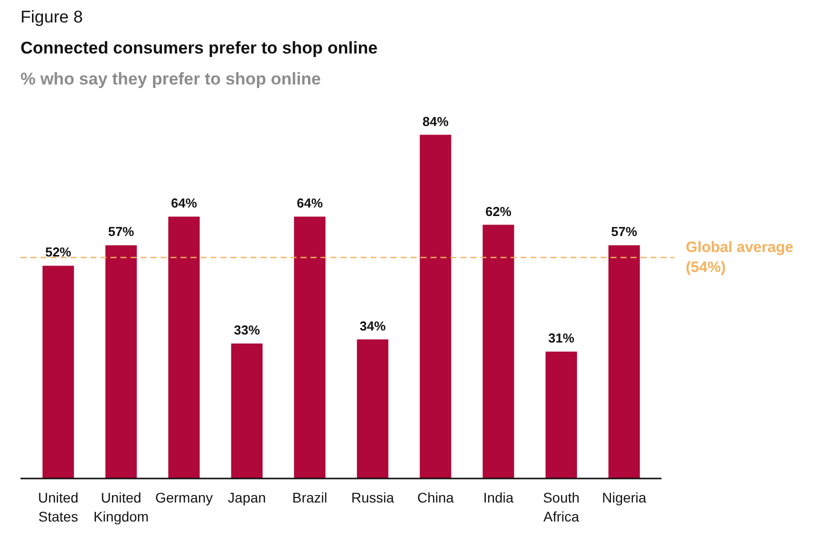  Describe the element at coordinates (199, 48) in the screenshot. I see `chart-title: Connected consumers prefer to shop online` at that location.